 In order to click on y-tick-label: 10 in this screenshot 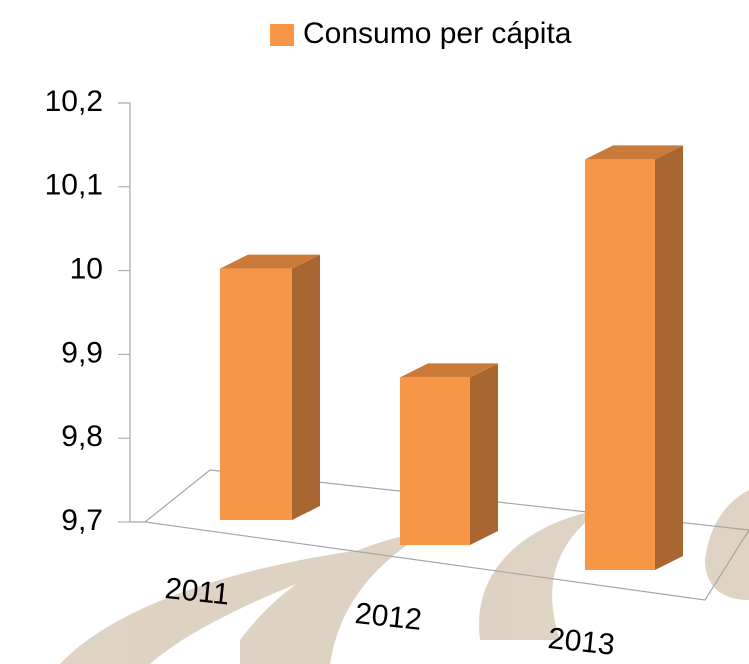, I will do `click(86, 269)`.